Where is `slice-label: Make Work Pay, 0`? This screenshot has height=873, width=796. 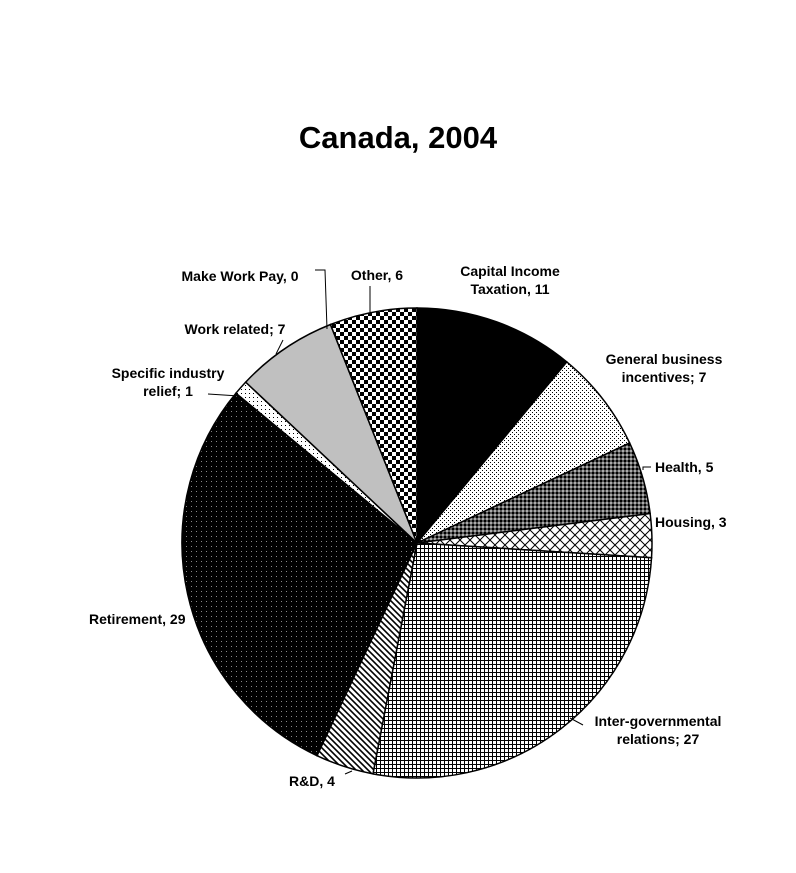 slice-label: Make Work Pay, 0 is located at coordinates (240, 276).